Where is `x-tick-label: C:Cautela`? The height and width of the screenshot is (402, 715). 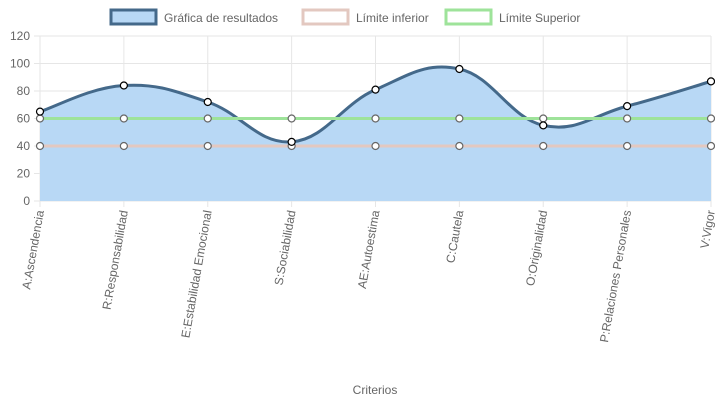
x-tick-label: C:Cautela is located at coordinates (454, 236).